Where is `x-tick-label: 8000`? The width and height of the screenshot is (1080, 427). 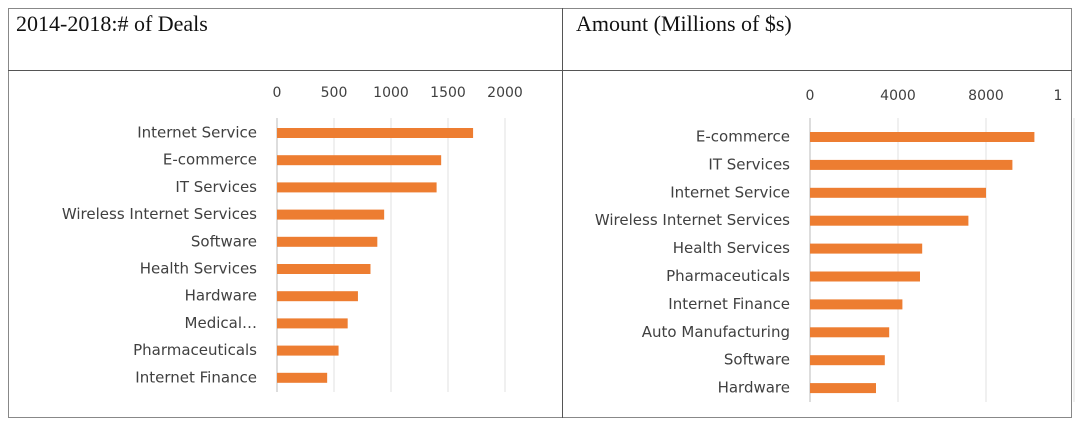 x-tick-label: 8000 is located at coordinates (986, 96).